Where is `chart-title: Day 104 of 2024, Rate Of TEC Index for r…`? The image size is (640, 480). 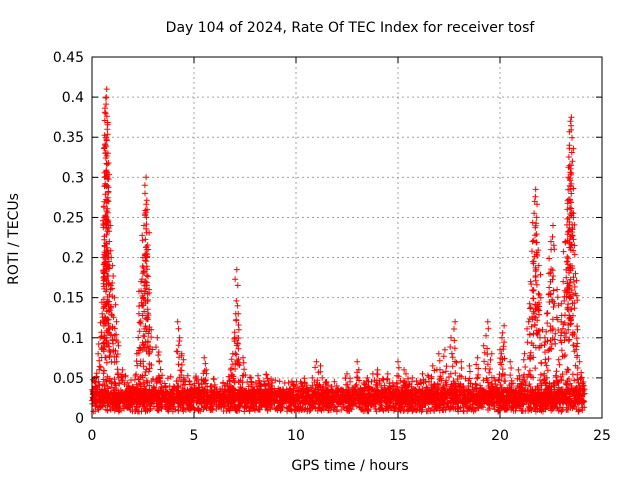
chart-title: Day 104 of 2024, Rate Of TEC Index for r… is located at coordinates (351, 28).